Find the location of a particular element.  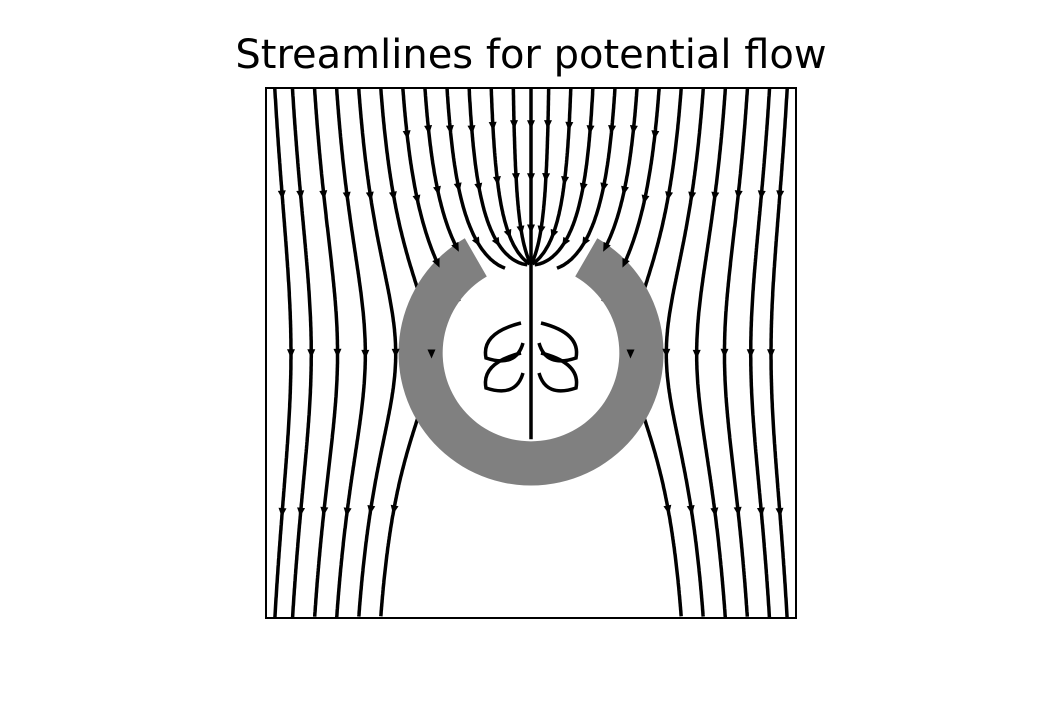

chart-title: Streamlines for potential flow is located at coordinates (530, 55).